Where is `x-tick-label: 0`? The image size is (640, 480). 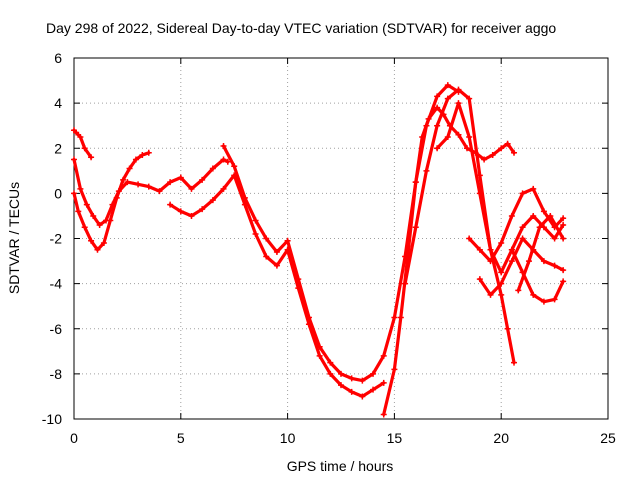
x-tick-label: 0 is located at coordinates (74, 438).